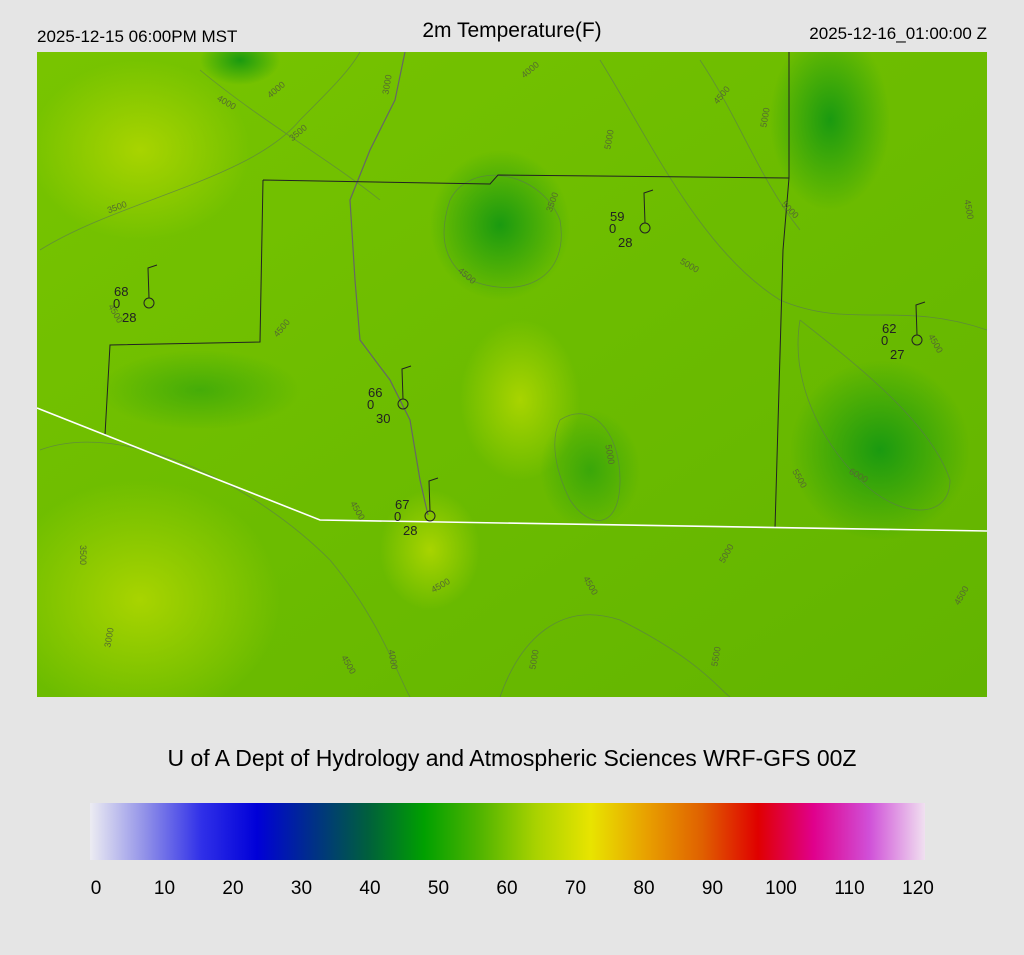  I want to click on colorbar-tick: 30, so click(301, 888).